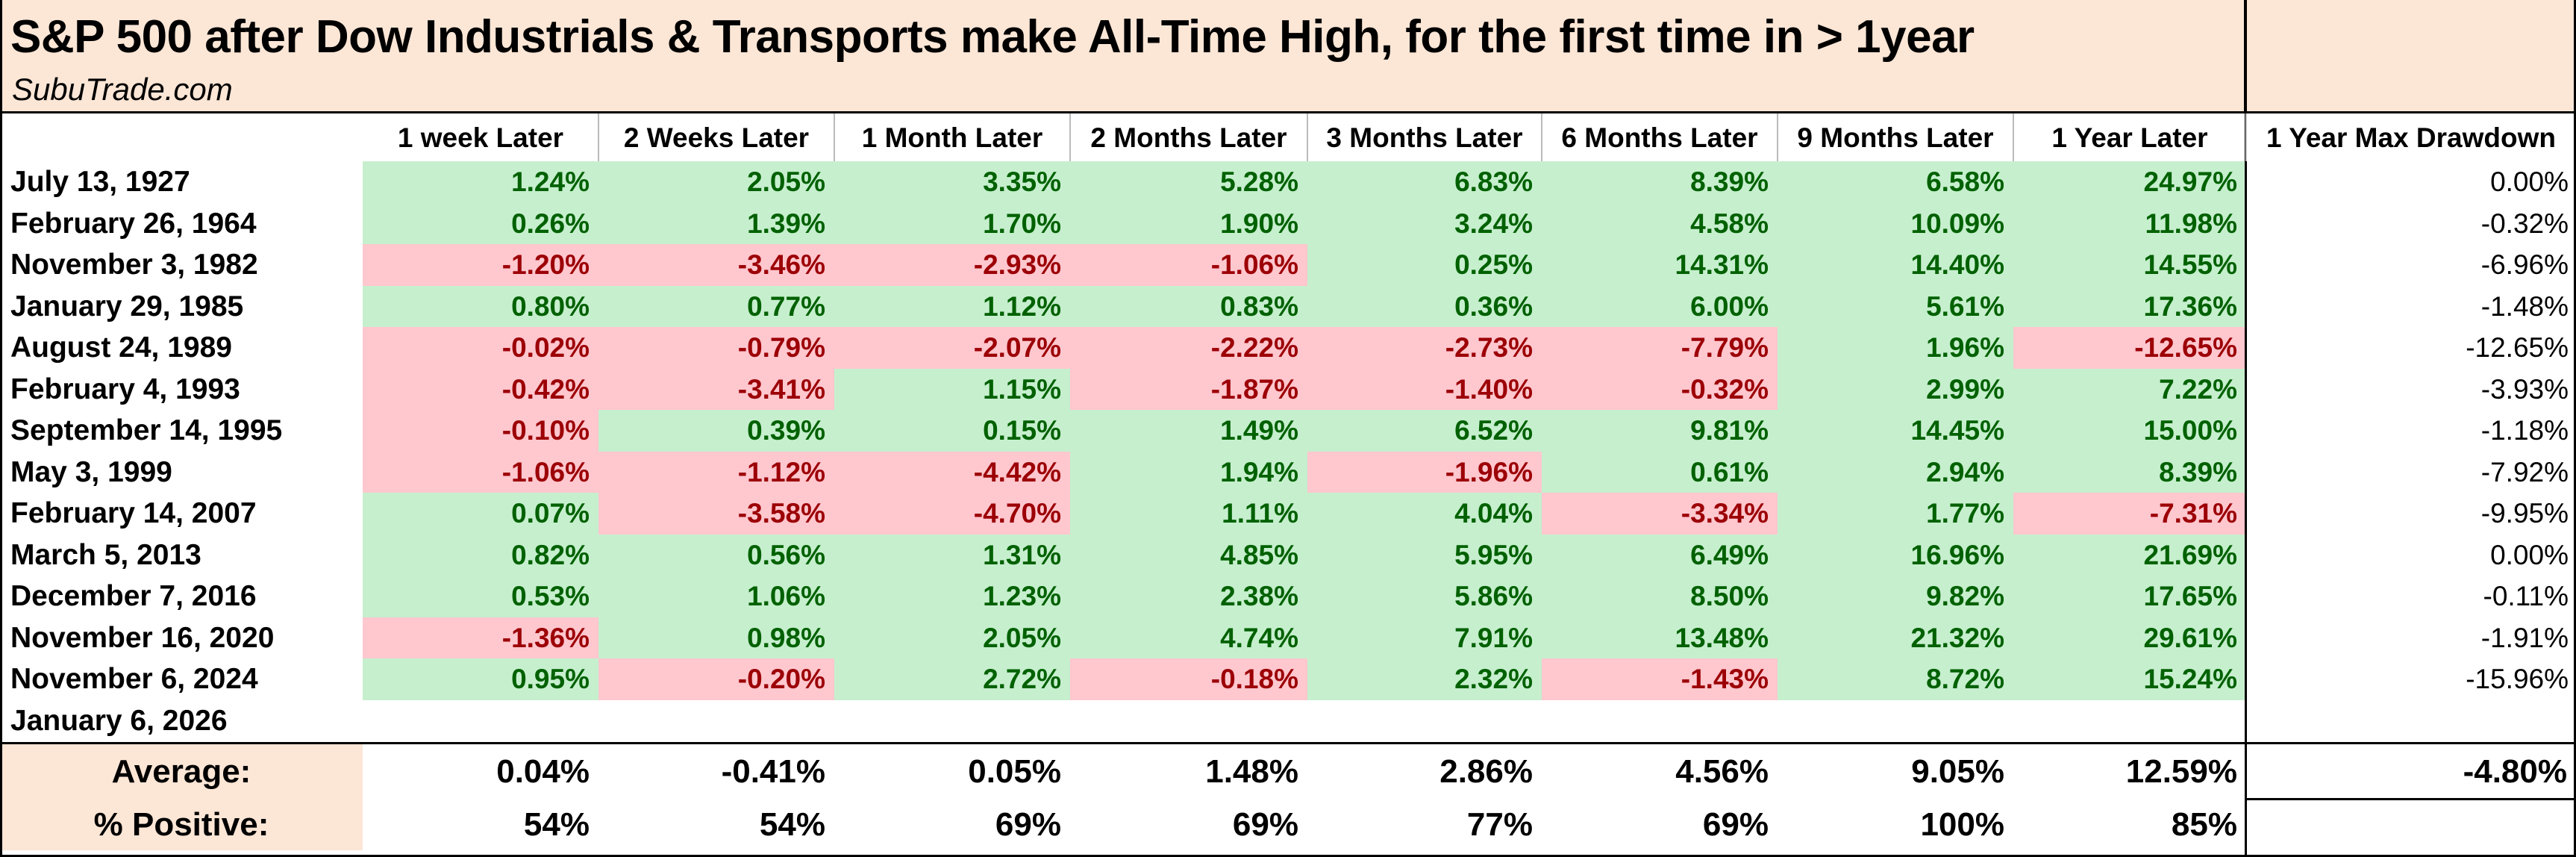  What do you see at coordinates (1188, 137) in the screenshot?
I see `column-header: 2 Months Later` at bounding box center [1188, 137].